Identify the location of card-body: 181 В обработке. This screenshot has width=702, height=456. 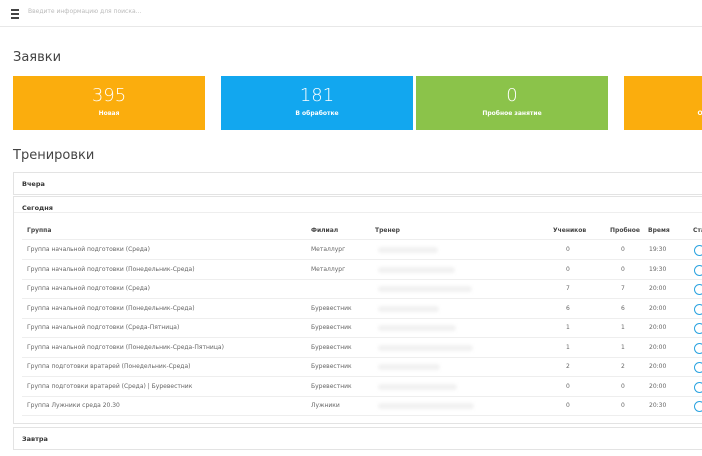
(317, 101).